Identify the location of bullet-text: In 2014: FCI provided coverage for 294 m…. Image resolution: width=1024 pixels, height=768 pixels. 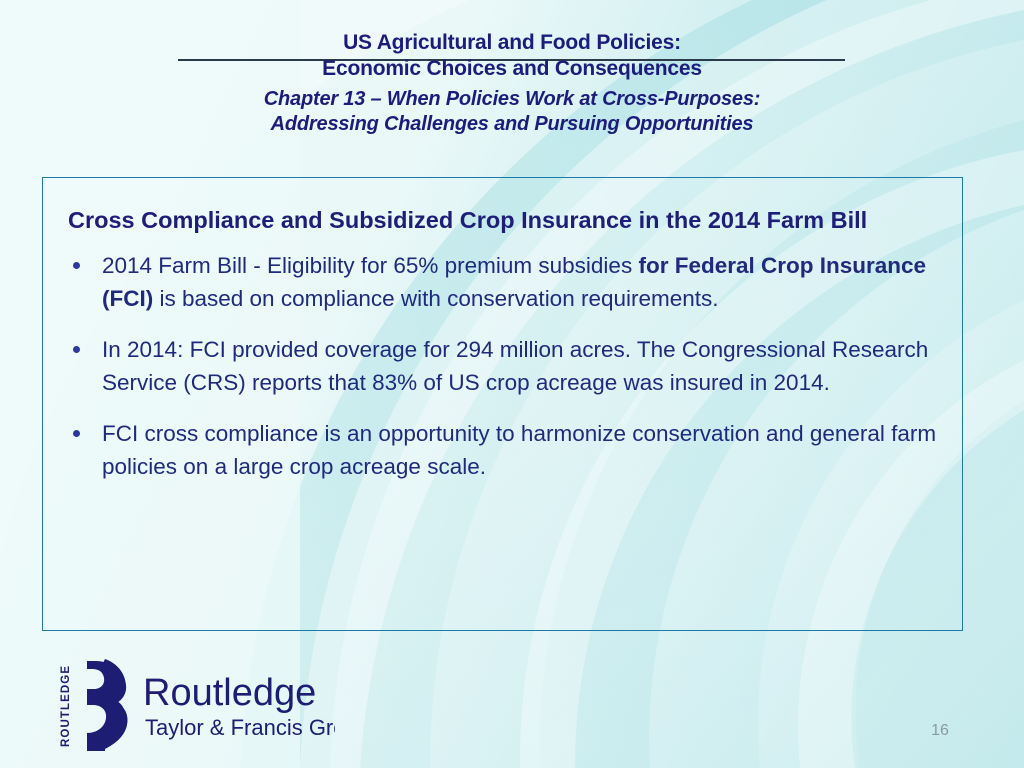
(515, 366).